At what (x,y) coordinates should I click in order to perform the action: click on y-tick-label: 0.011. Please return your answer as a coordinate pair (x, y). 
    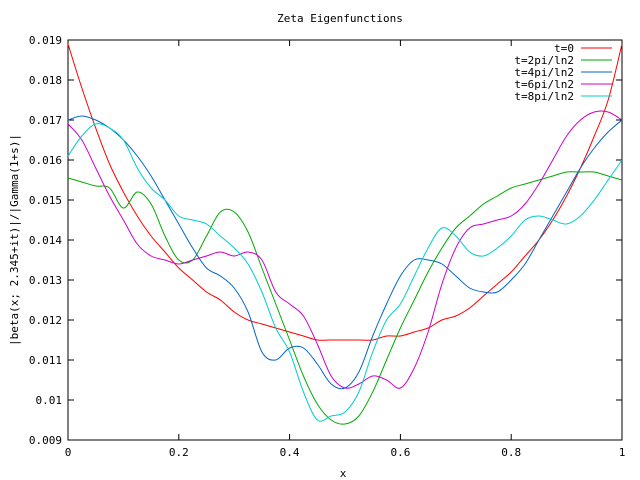
    Looking at the image, I should click on (45, 360).